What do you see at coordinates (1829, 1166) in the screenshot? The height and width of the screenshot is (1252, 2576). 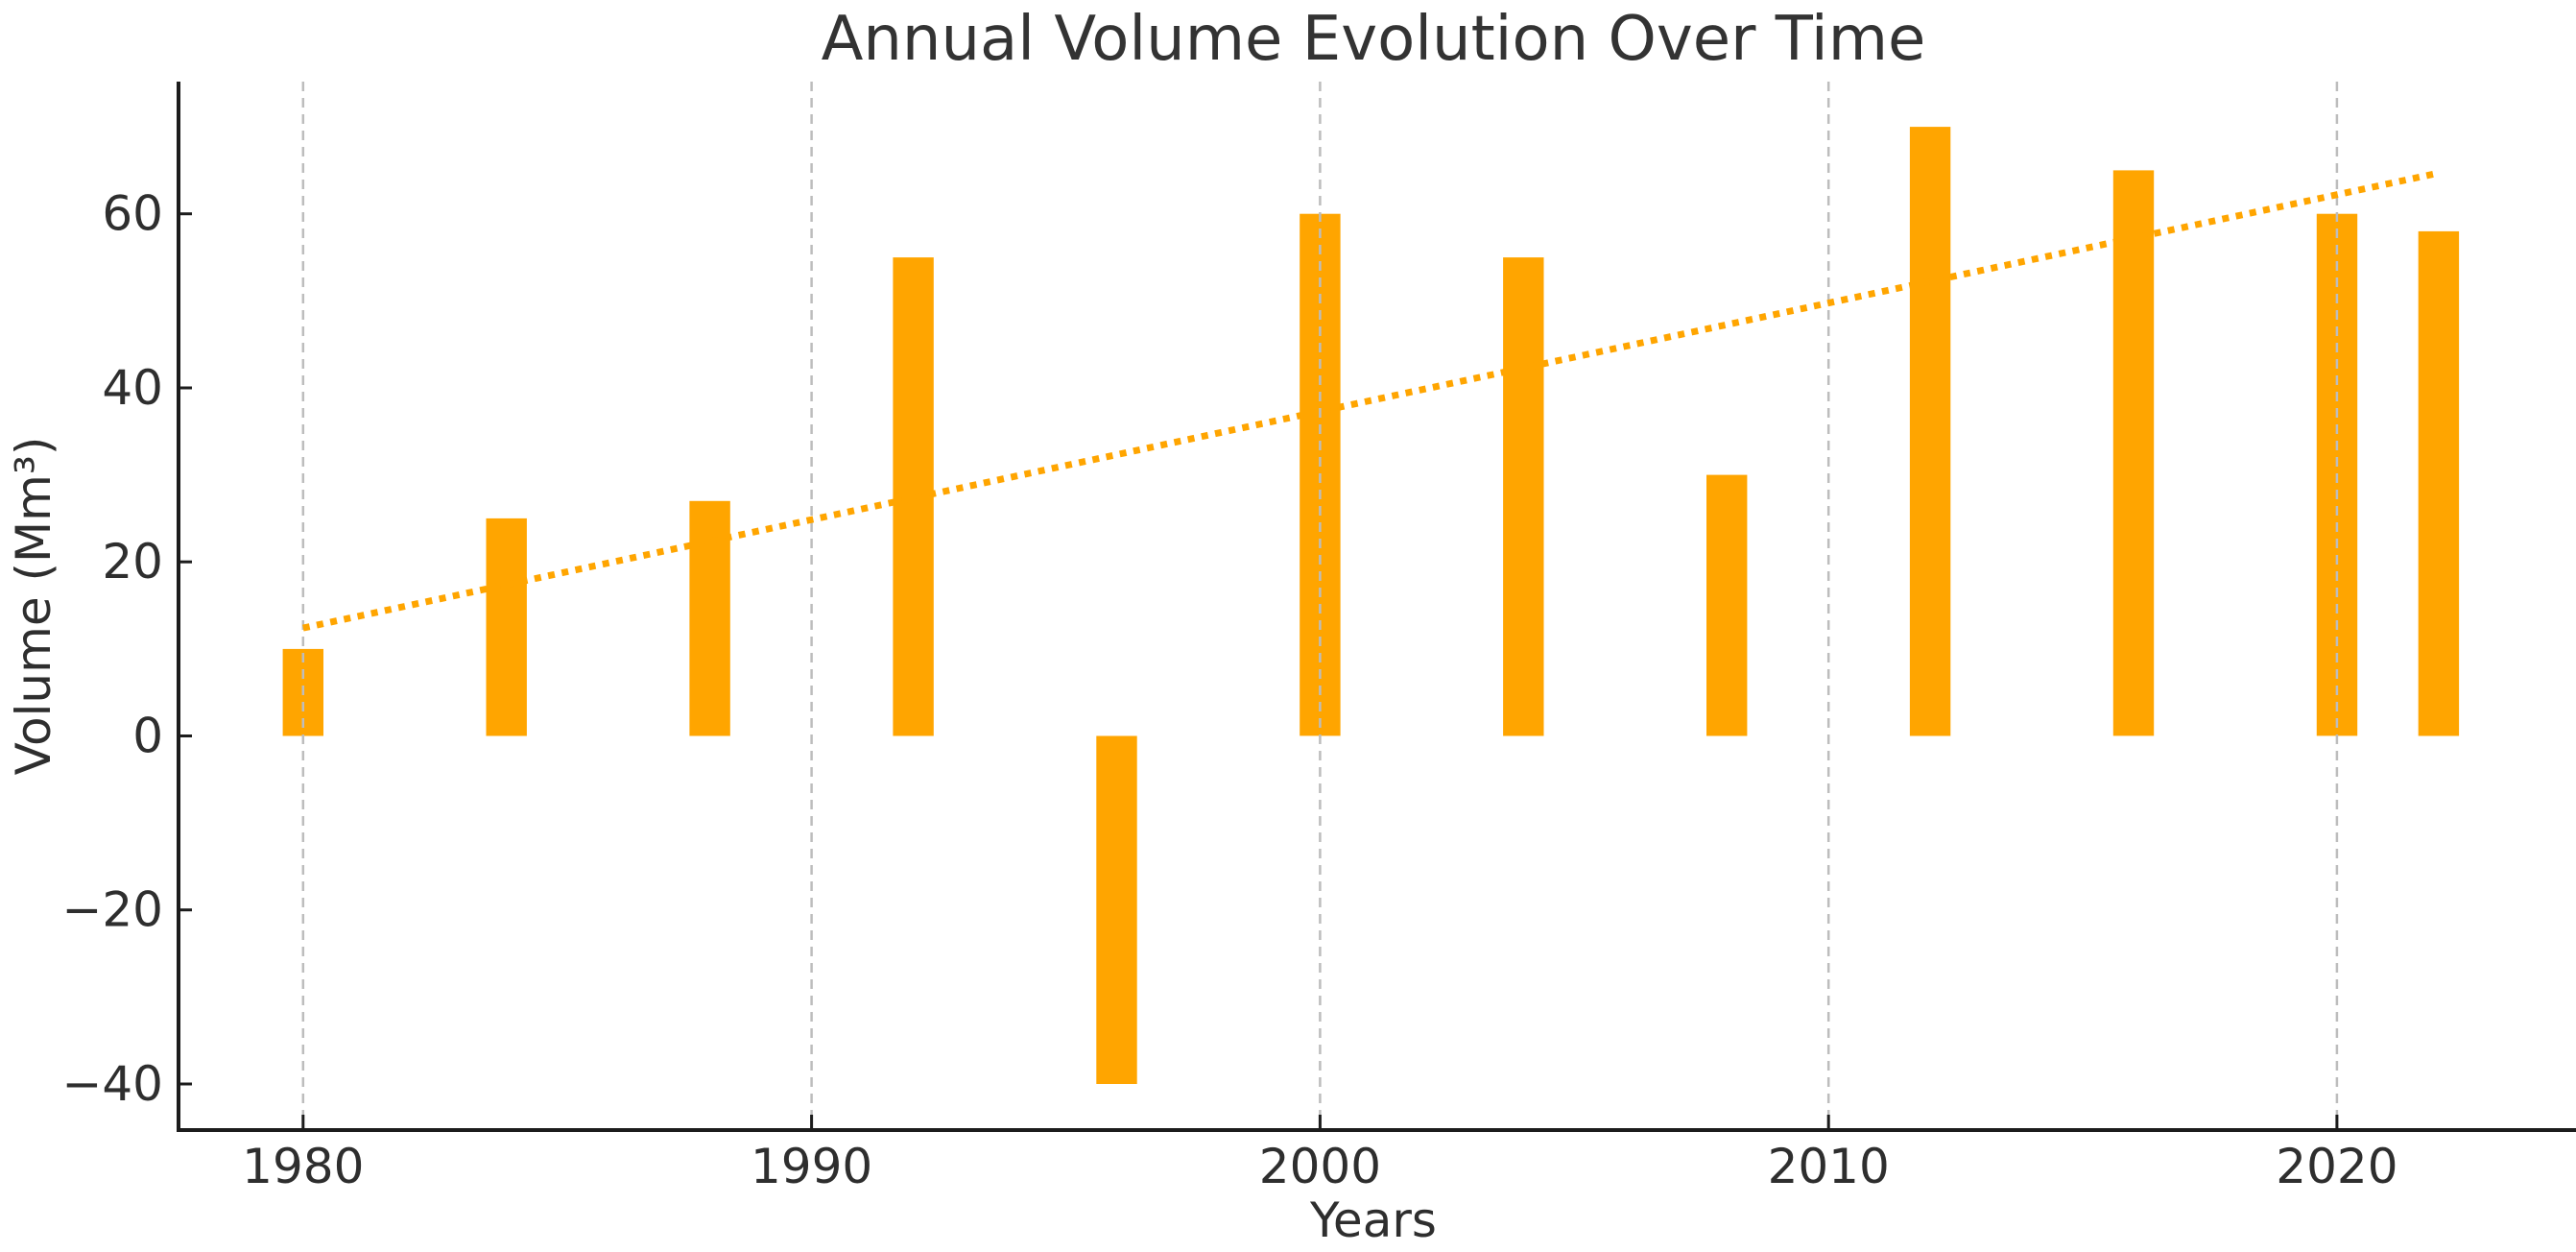 I see `x-tick-label-2010: 2010` at bounding box center [1829, 1166].